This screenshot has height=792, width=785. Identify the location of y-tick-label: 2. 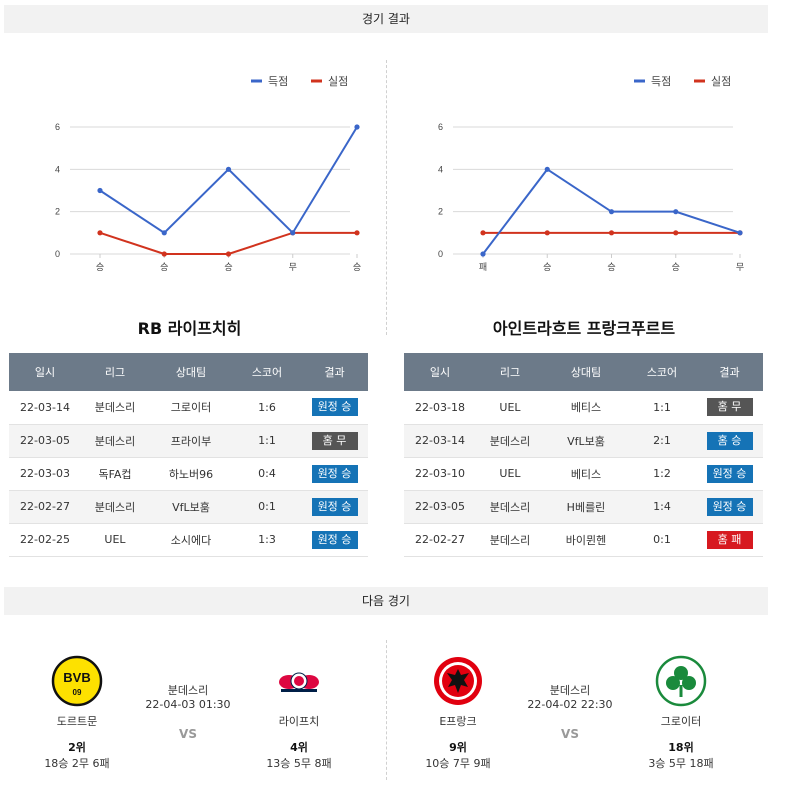
(440, 212).